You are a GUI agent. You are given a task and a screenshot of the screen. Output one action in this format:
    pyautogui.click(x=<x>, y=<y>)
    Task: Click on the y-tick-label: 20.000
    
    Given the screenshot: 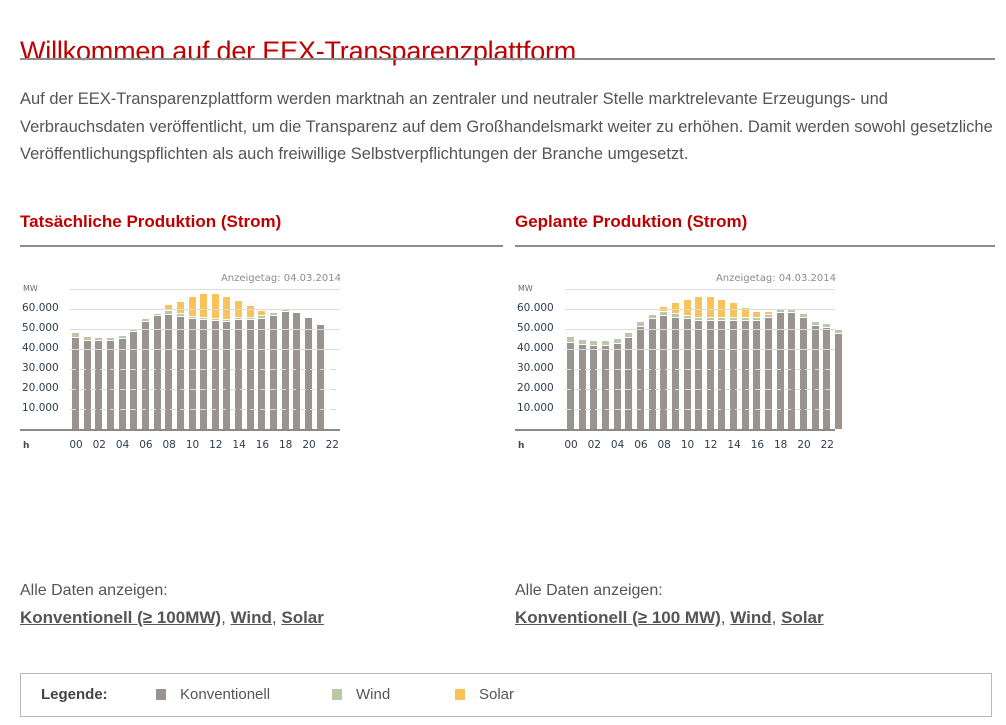 What is the action you would take?
    pyautogui.click(x=535, y=388)
    